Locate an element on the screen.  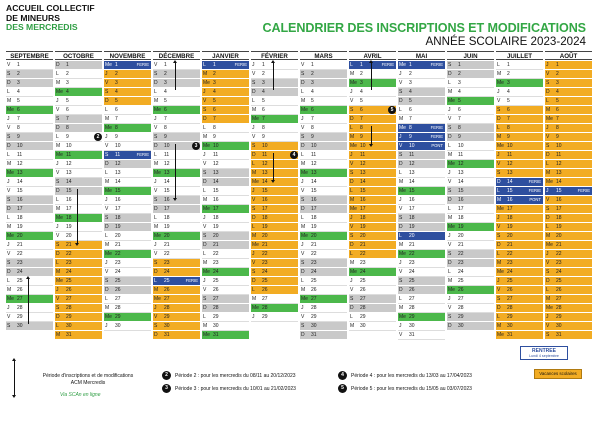
calendar-day: S 20 is located at coordinates (372, 236).